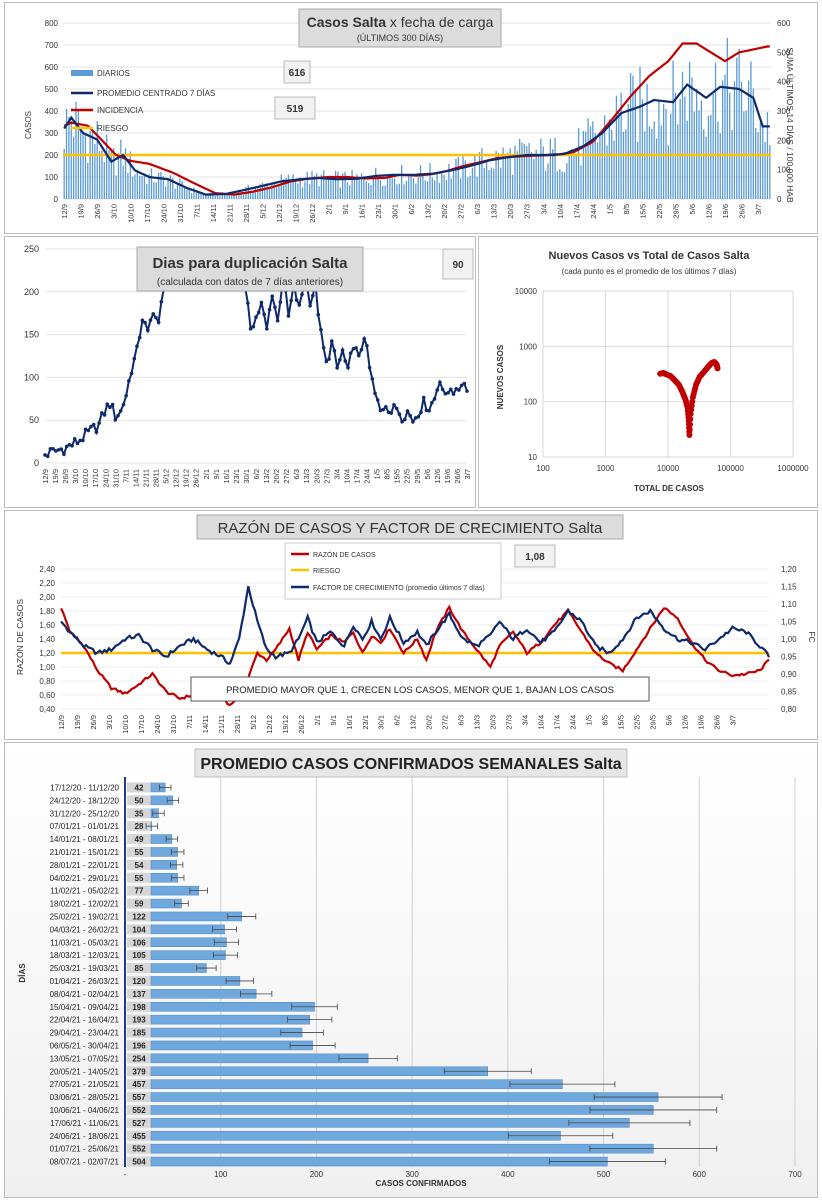 The width and height of the screenshot is (822, 1200). Describe the element at coordinates (317, 1174) in the screenshot. I see `semanales-xtick: 200` at that location.